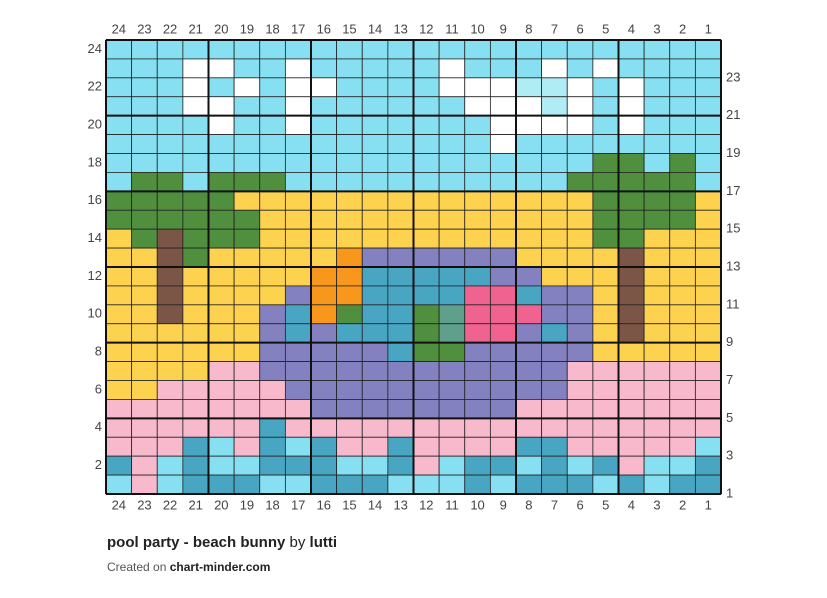  I want to click on row-number: 9, so click(729, 341).